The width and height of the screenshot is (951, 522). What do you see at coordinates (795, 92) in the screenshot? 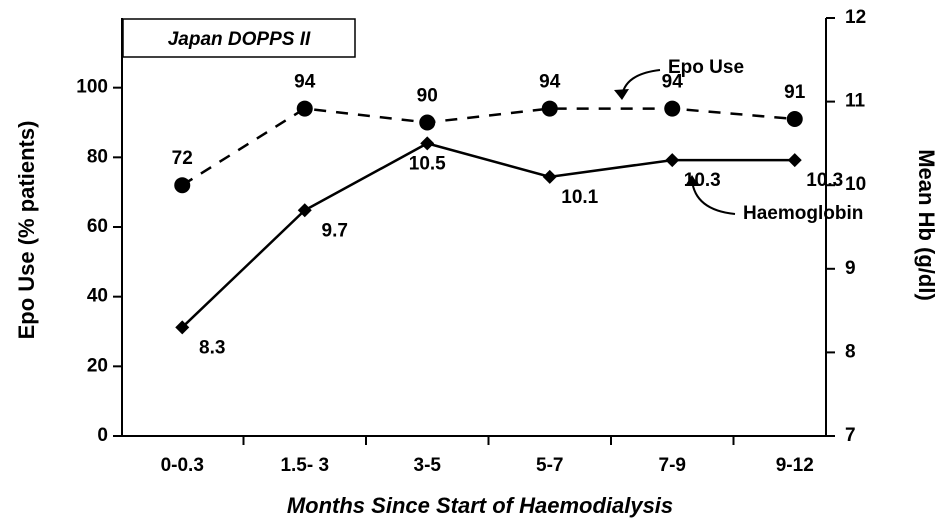
I see `data-label: 91` at bounding box center [795, 92].